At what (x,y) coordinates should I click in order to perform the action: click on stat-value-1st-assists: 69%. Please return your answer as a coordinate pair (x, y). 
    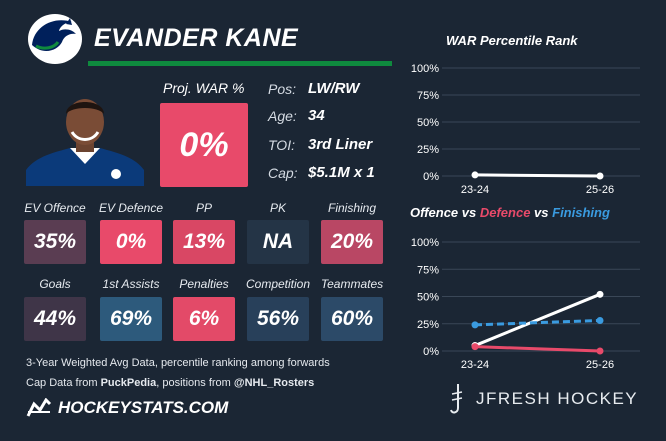
    Looking at the image, I should click on (131, 319).